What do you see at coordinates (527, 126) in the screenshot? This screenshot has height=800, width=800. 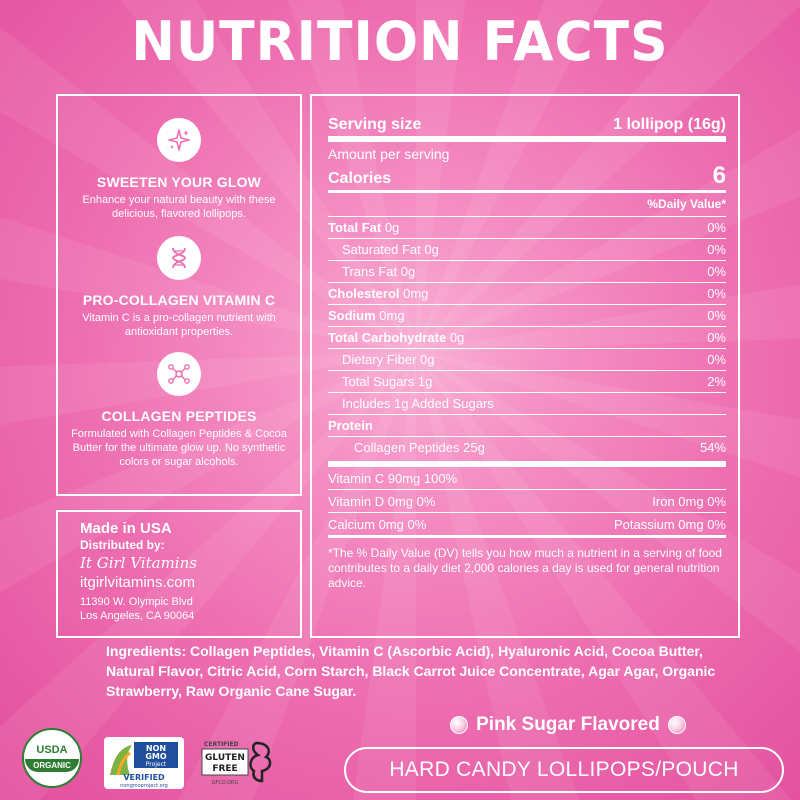 I see `serving-size-row: Serving size 1 lollipop (16g)` at bounding box center [527, 126].